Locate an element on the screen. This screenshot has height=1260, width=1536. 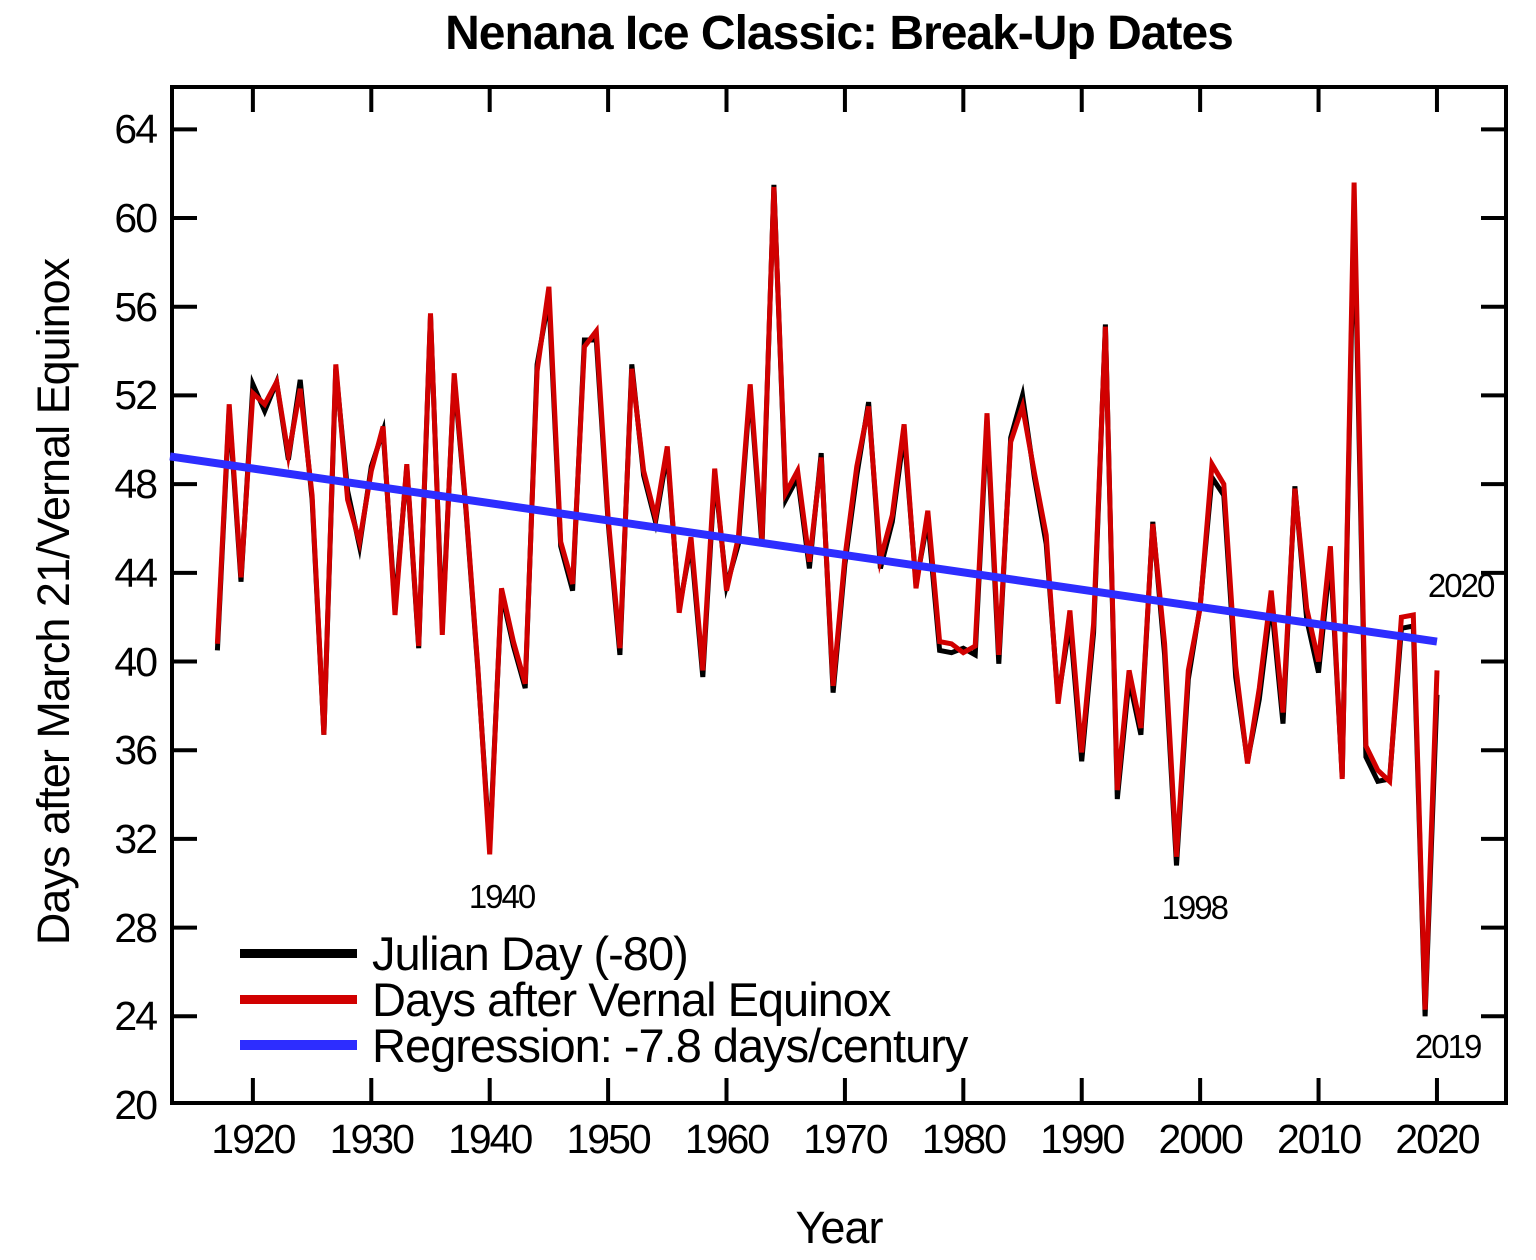
x-tick-label: 1920 is located at coordinates (253, 1139).